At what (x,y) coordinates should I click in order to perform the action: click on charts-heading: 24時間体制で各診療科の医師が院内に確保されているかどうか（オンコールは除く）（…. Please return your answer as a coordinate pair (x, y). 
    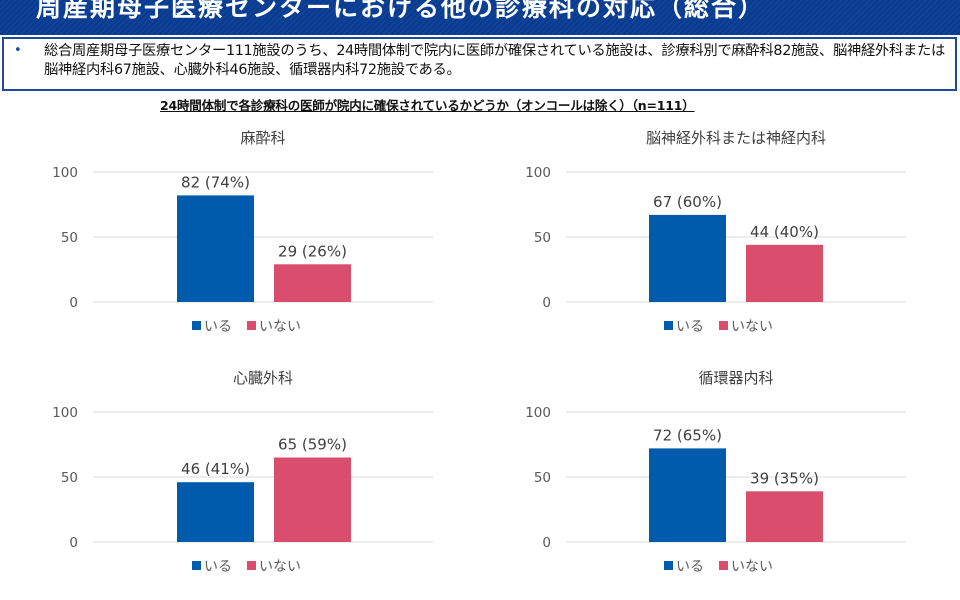
    Looking at the image, I should click on (427, 105).